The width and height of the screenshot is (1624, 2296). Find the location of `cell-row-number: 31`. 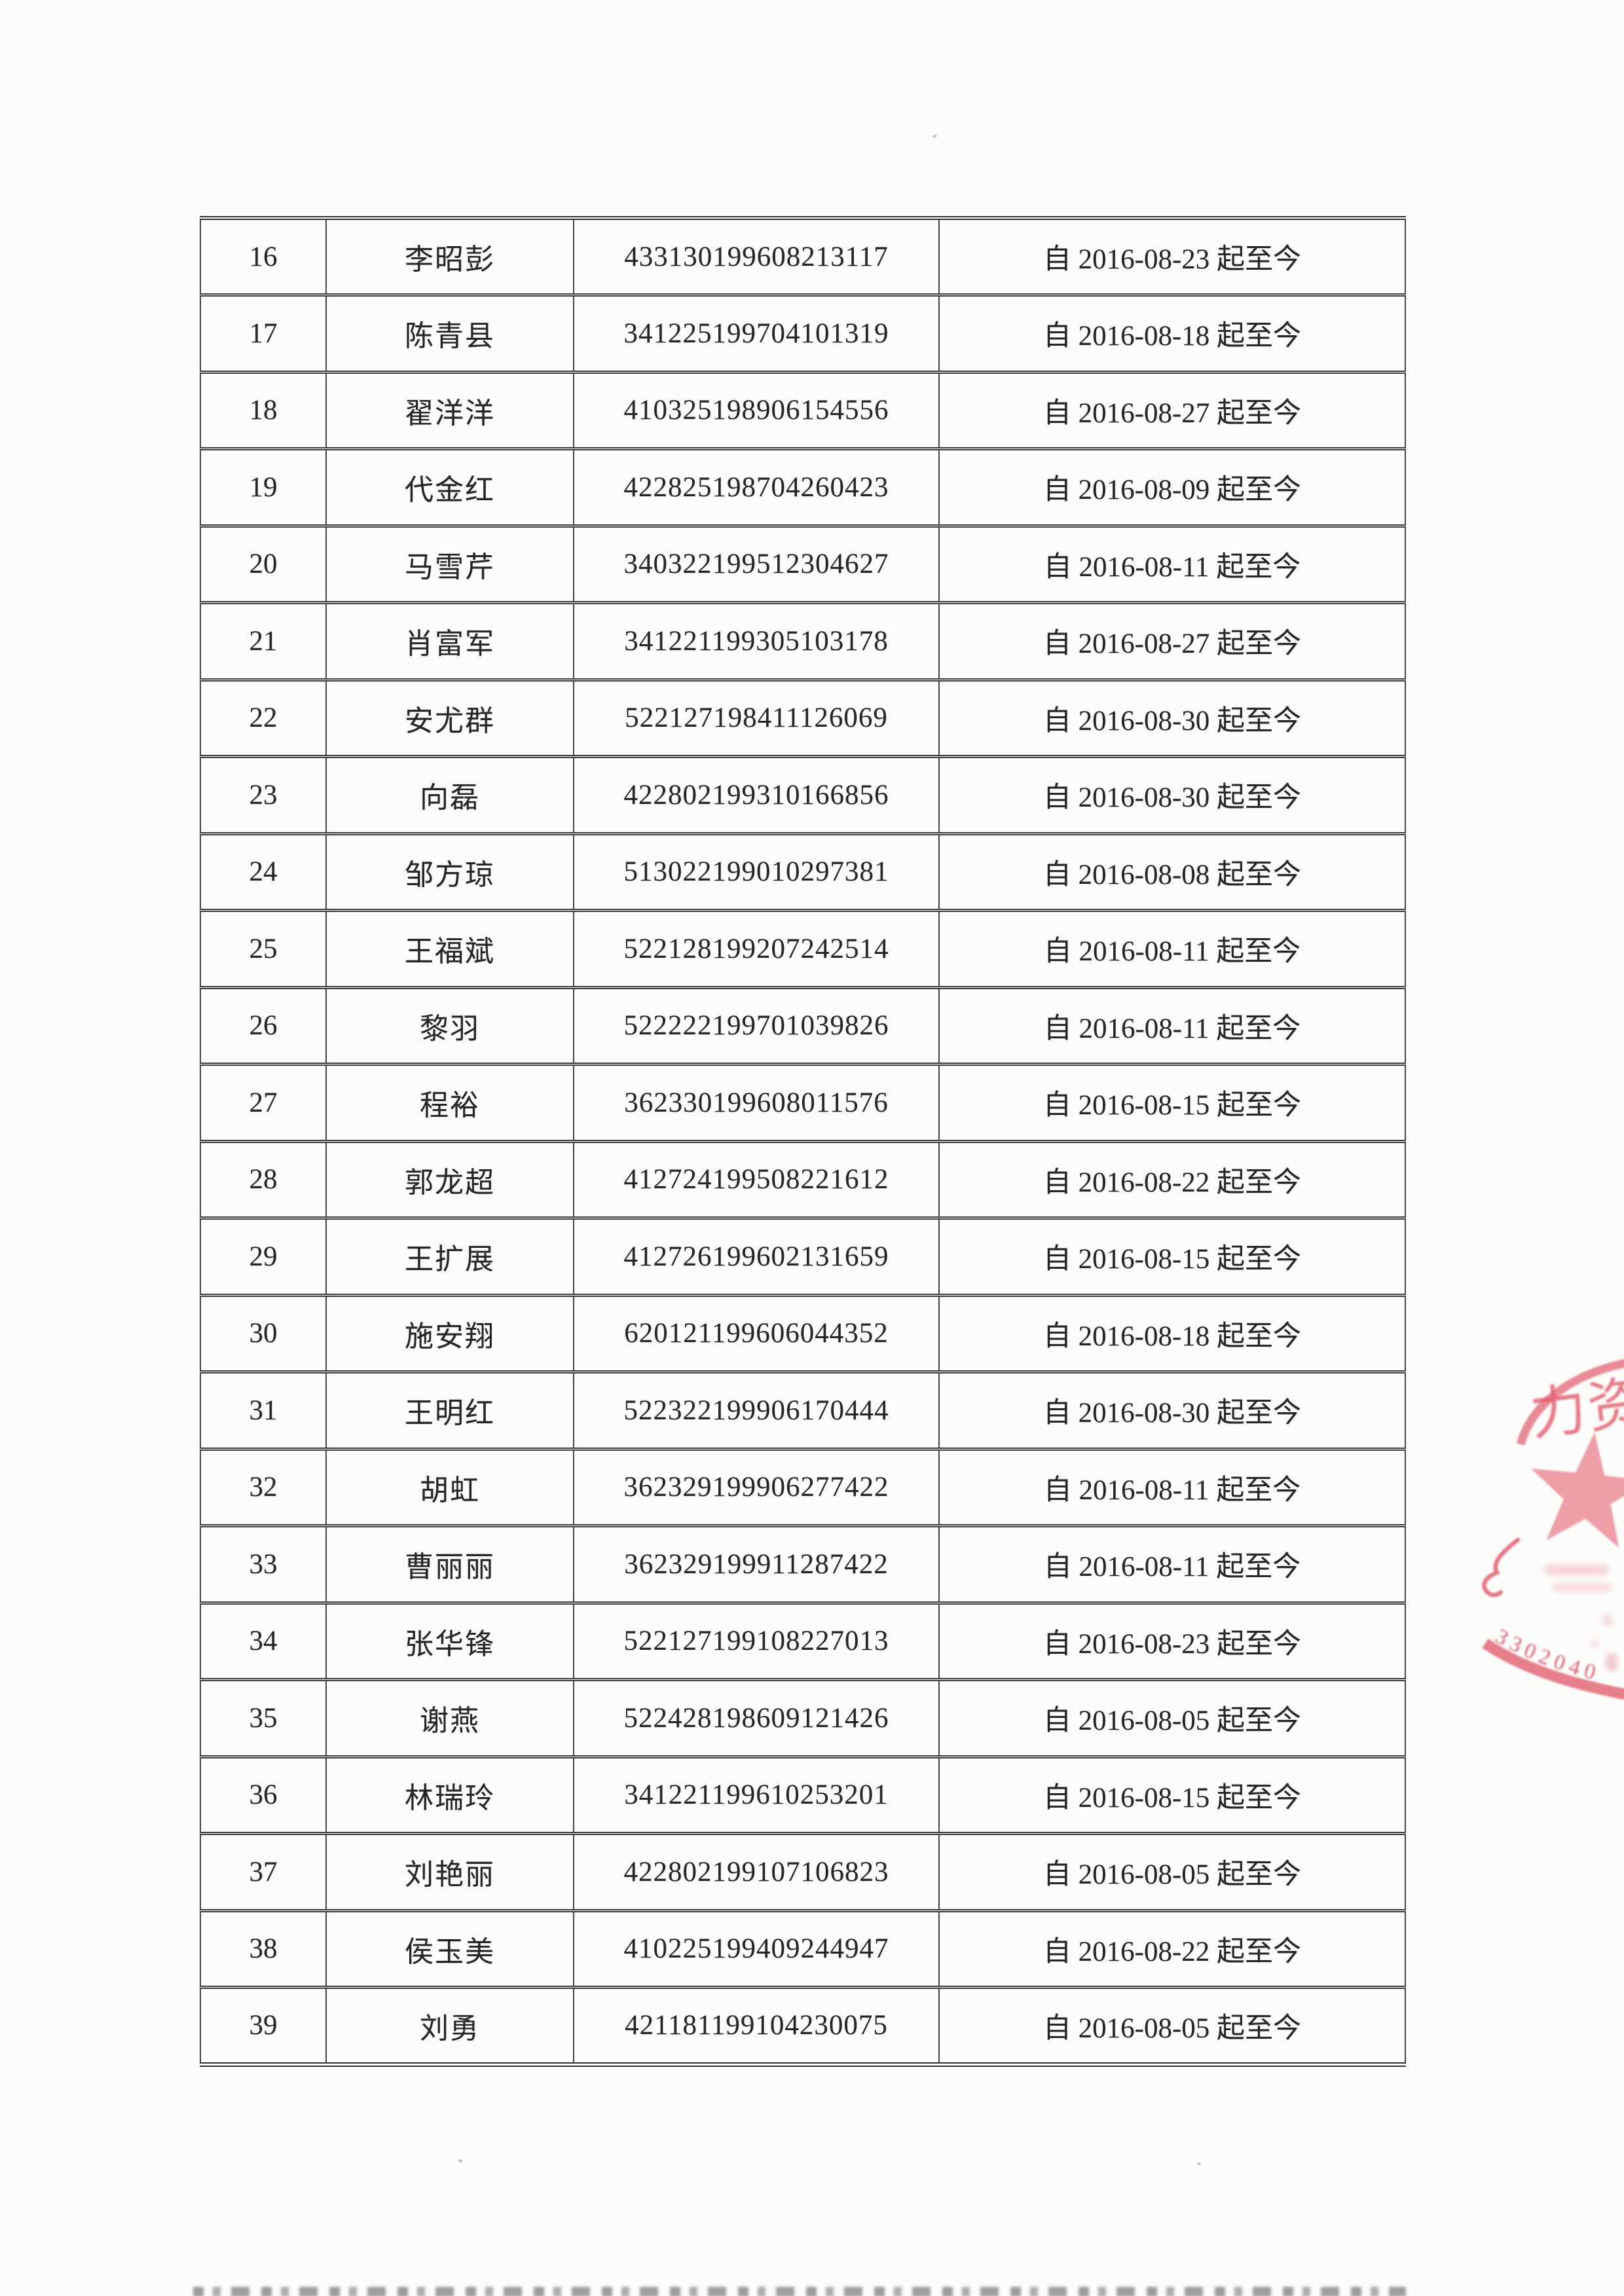

cell-row-number: 31 is located at coordinates (263, 1410).